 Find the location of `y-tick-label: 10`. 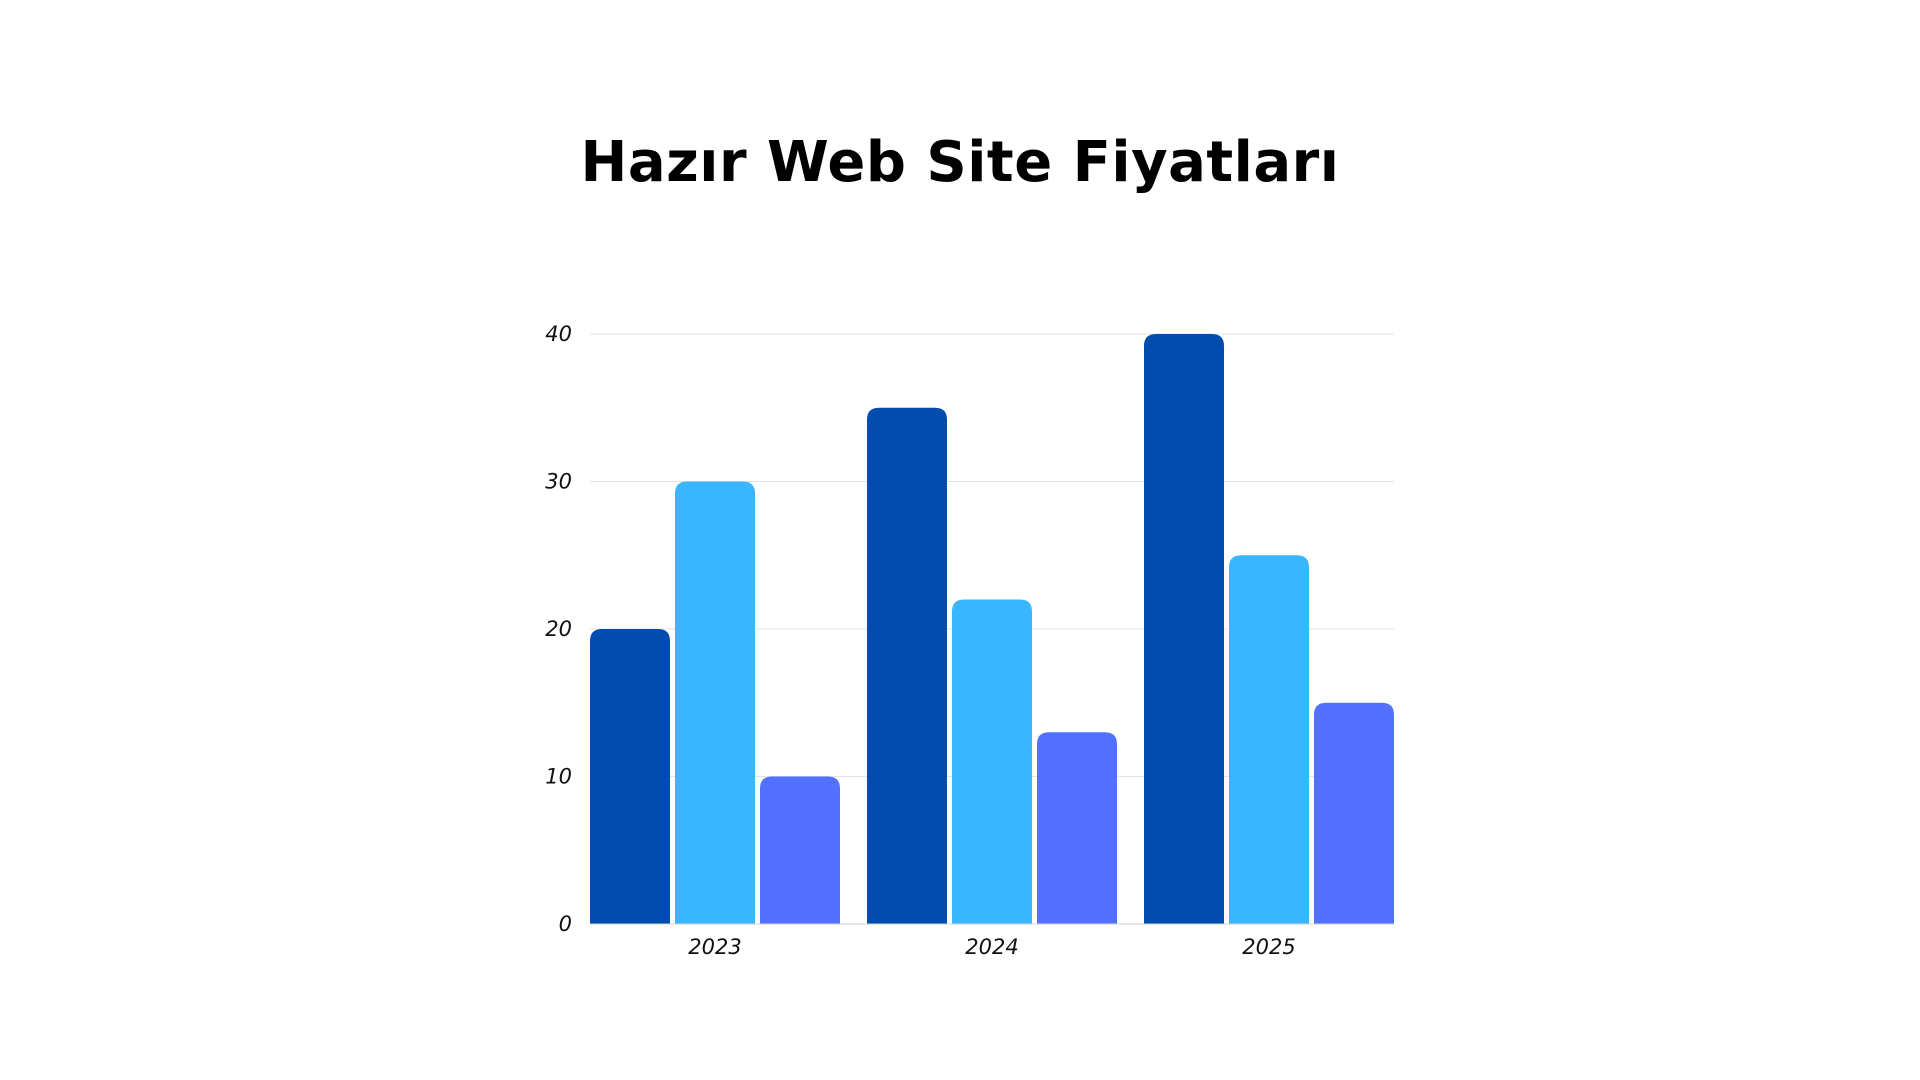

y-tick-label: 10 is located at coordinates (558, 777).